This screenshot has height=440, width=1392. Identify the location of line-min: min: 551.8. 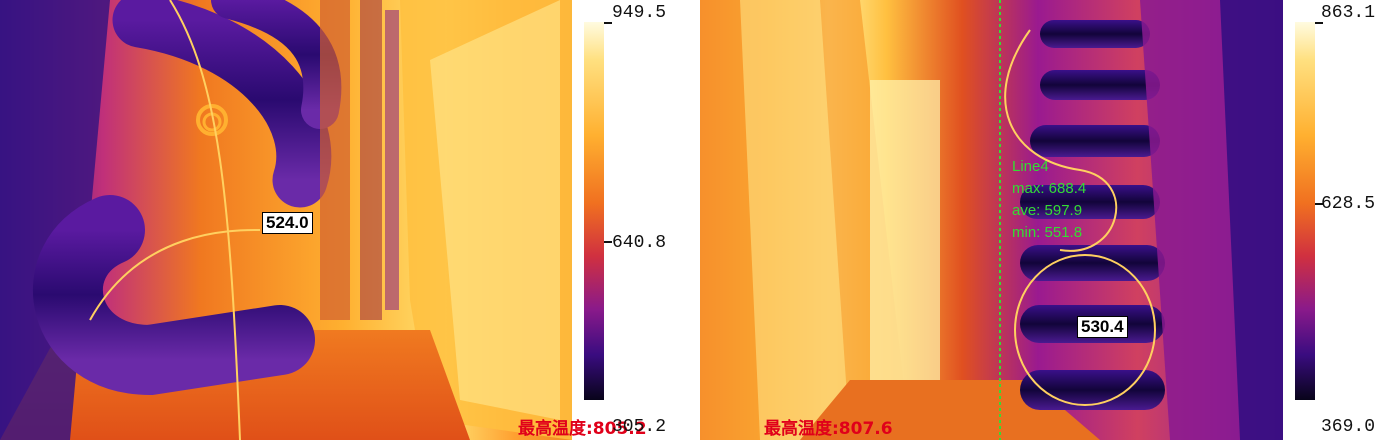
(1047, 232).